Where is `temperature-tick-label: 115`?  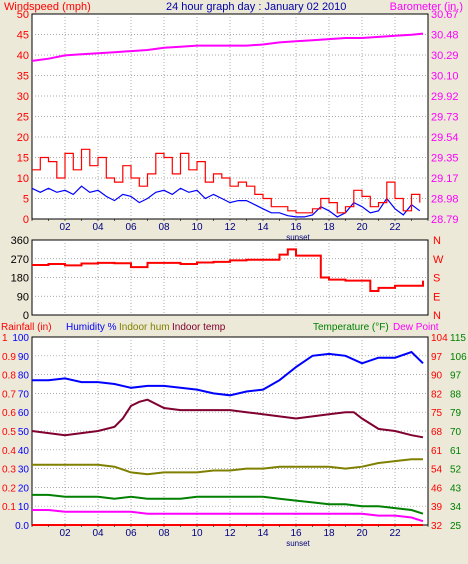 temperature-tick-label: 115 is located at coordinates (458, 338).